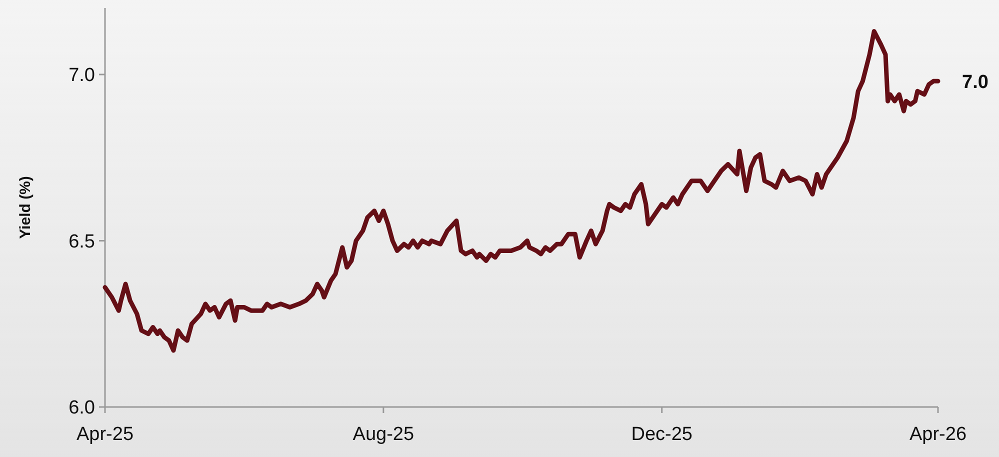  What do you see at coordinates (383, 434) in the screenshot?
I see `x-tick-label: Aug-25` at bounding box center [383, 434].